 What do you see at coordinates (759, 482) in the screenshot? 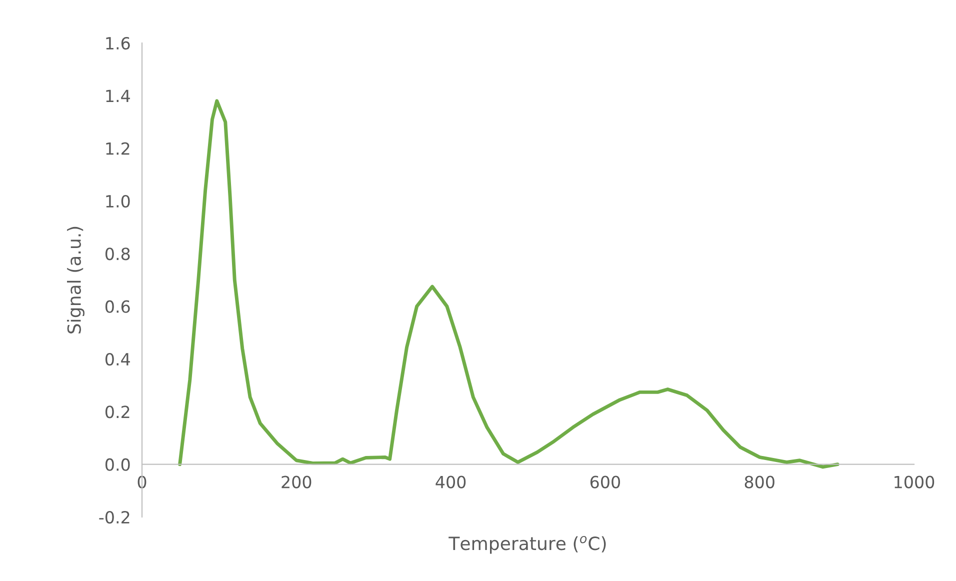
I see `x-tick-label: 800` at bounding box center [759, 482].